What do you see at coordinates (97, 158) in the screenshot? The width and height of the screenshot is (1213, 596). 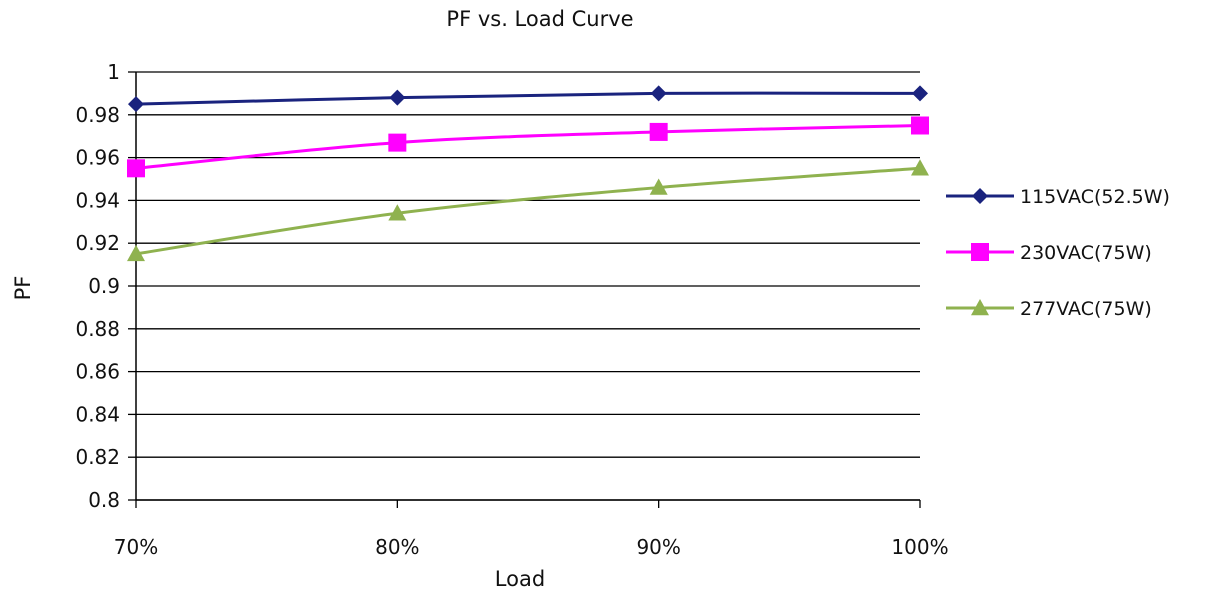 I see `y-tick-label: 0.96` at bounding box center [97, 158].